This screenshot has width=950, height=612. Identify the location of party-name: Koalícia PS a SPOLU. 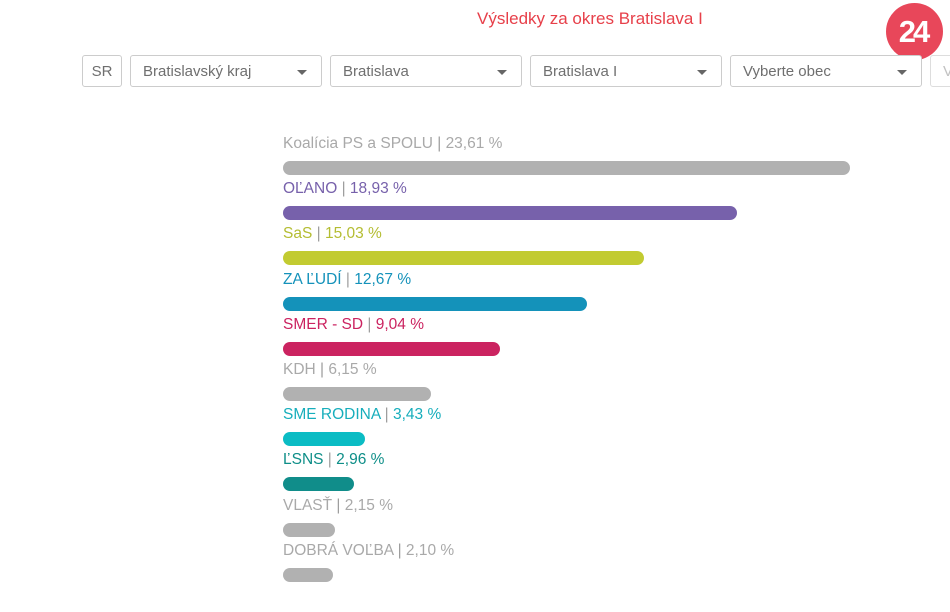
(358, 143).